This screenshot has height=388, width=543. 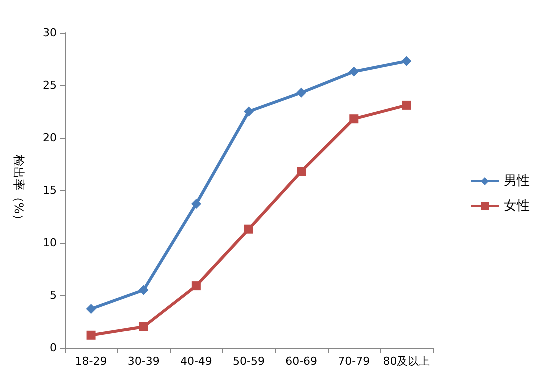 What do you see at coordinates (144, 361) in the screenshot?
I see `x-tick-label: 30-39` at bounding box center [144, 361].